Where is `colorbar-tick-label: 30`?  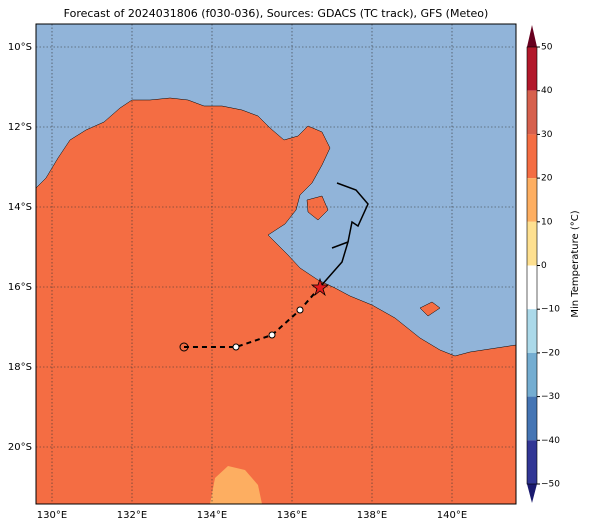 colorbar-tick-label: 30 is located at coordinates (547, 135).